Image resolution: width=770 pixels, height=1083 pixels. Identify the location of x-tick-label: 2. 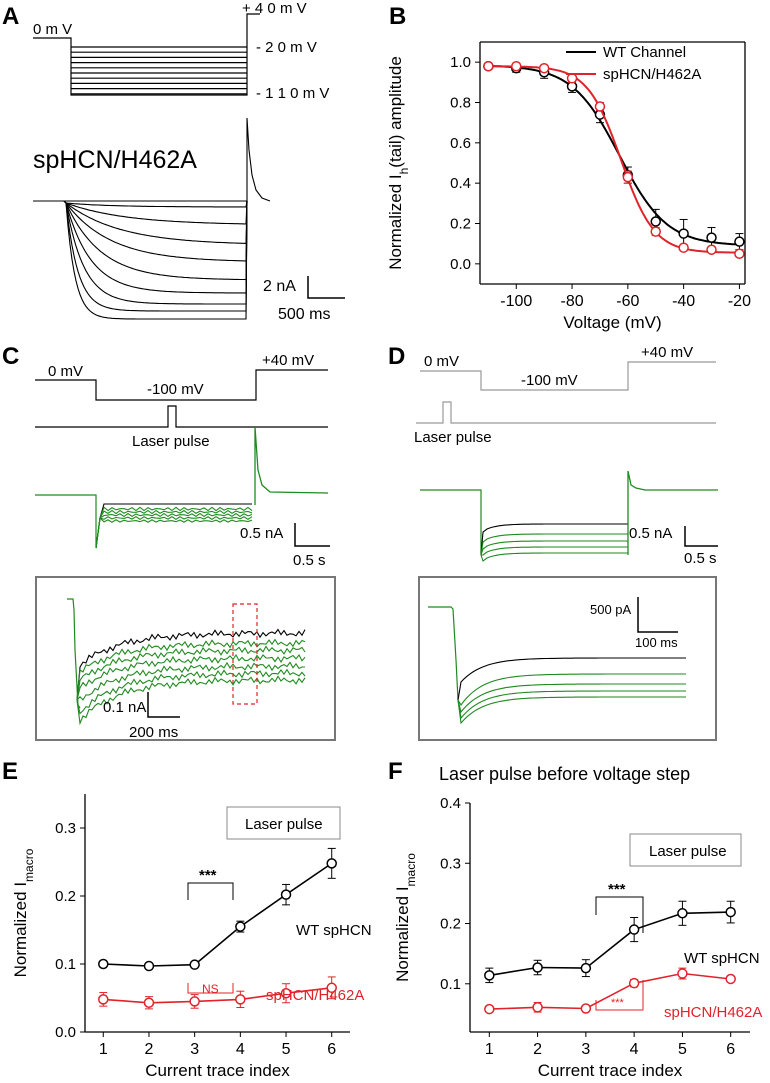
(537, 1049).